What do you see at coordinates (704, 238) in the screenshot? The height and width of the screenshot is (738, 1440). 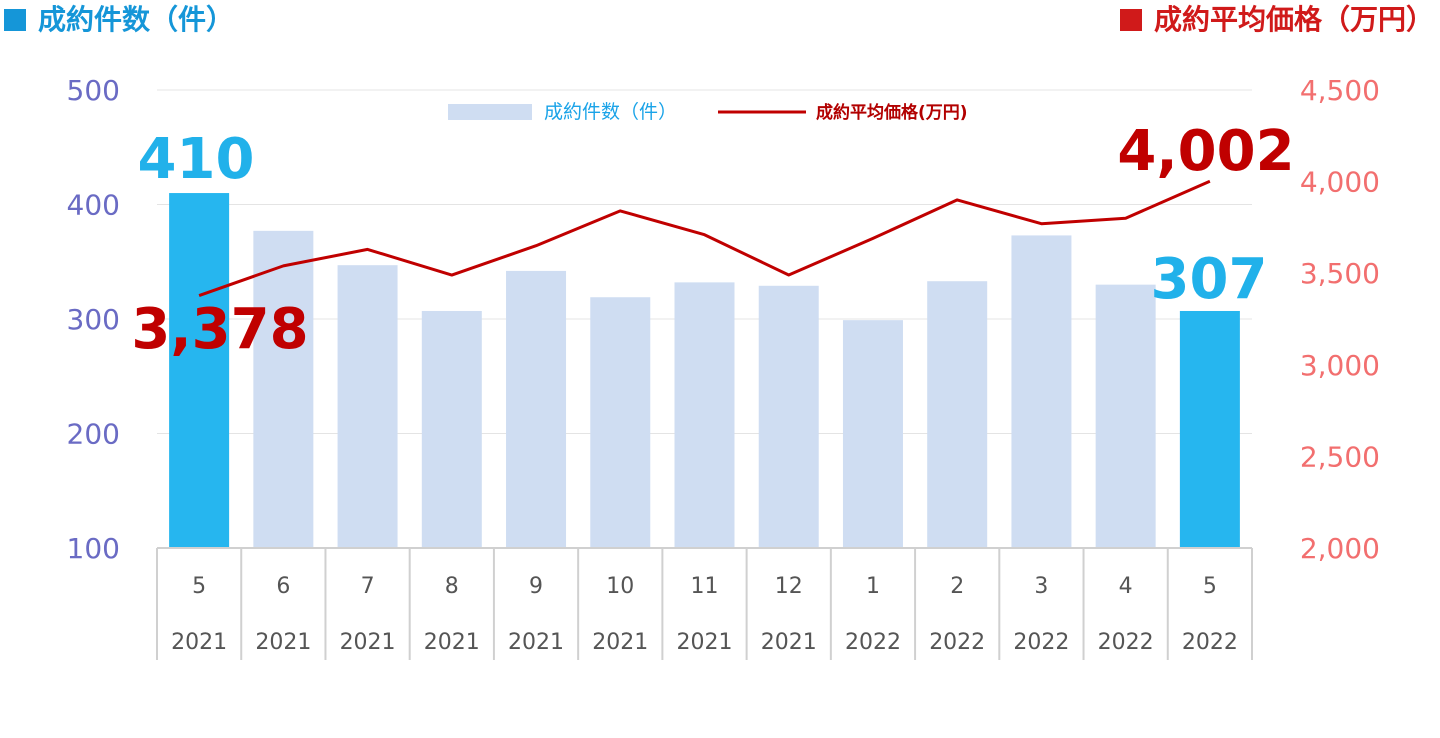 I see `line-series` at bounding box center [704, 238].